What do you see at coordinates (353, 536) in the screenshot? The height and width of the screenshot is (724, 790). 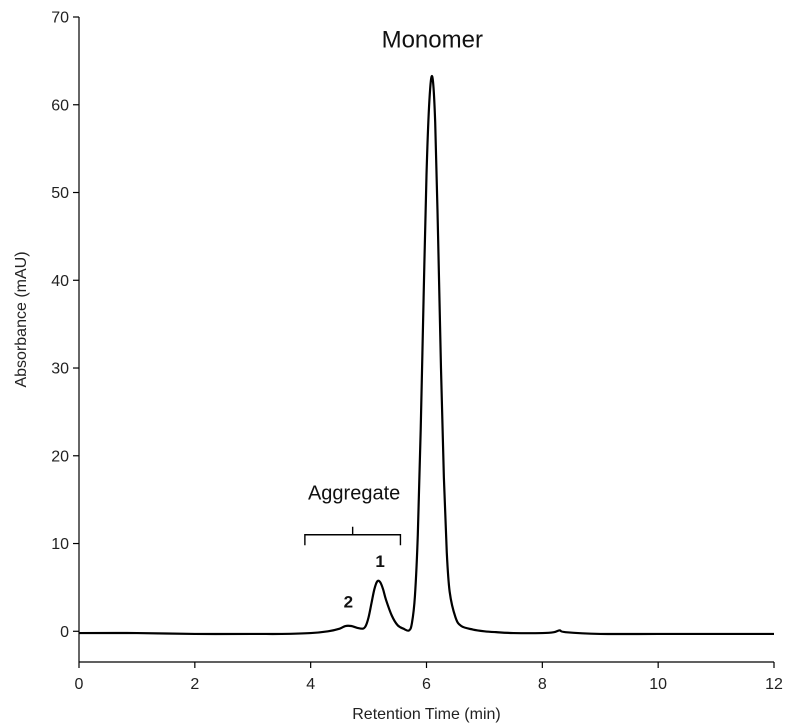 I see `aggregate-bracket` at bounding box center [353, 536].